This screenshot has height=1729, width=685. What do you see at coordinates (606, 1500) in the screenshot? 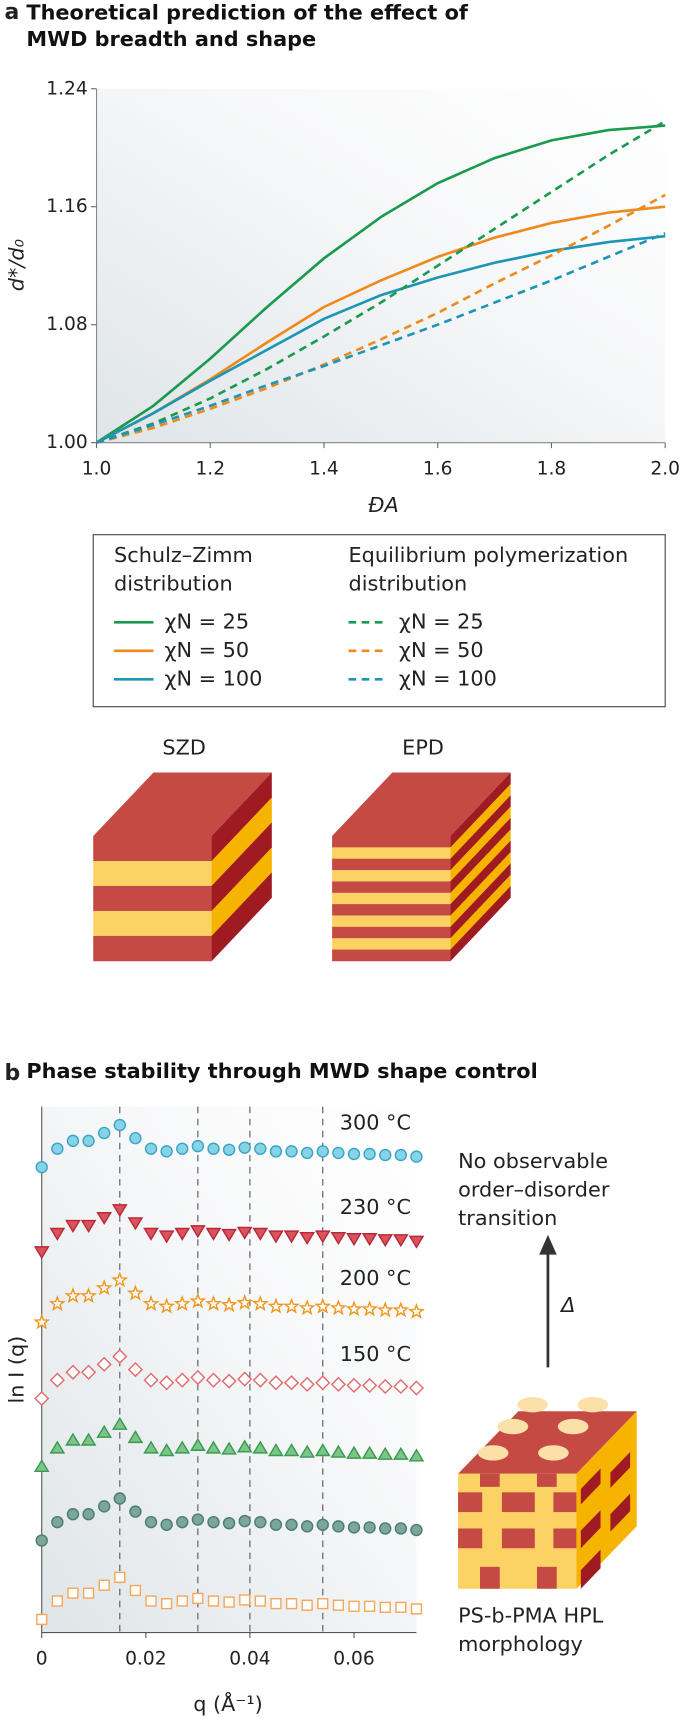
I see `cube-side` at bounding box center [606, 1500].